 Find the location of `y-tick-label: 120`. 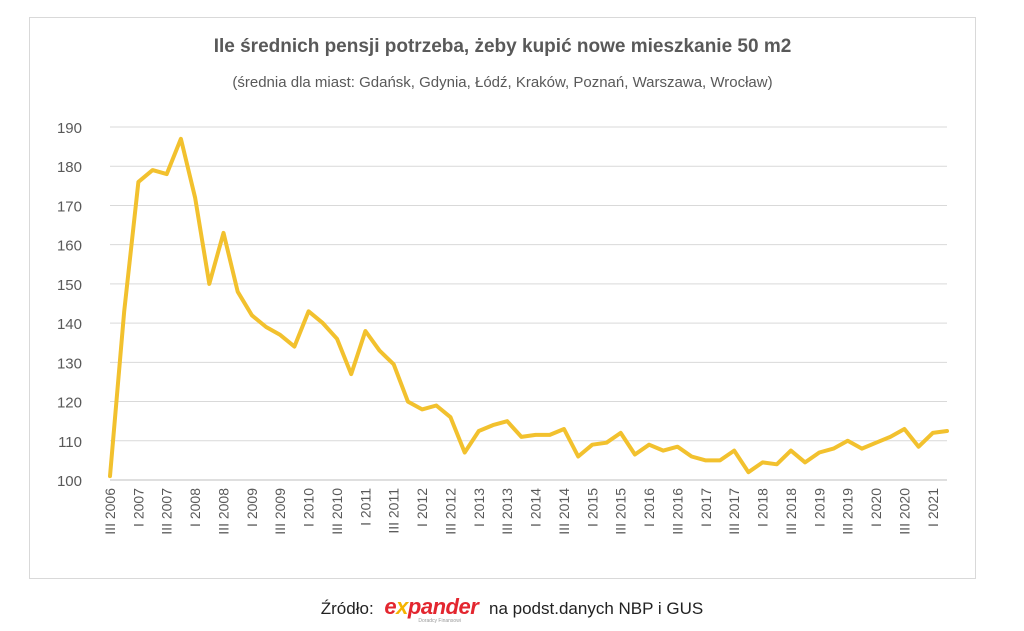

y-tick-label: 120 is located at coordinates (69, 403).